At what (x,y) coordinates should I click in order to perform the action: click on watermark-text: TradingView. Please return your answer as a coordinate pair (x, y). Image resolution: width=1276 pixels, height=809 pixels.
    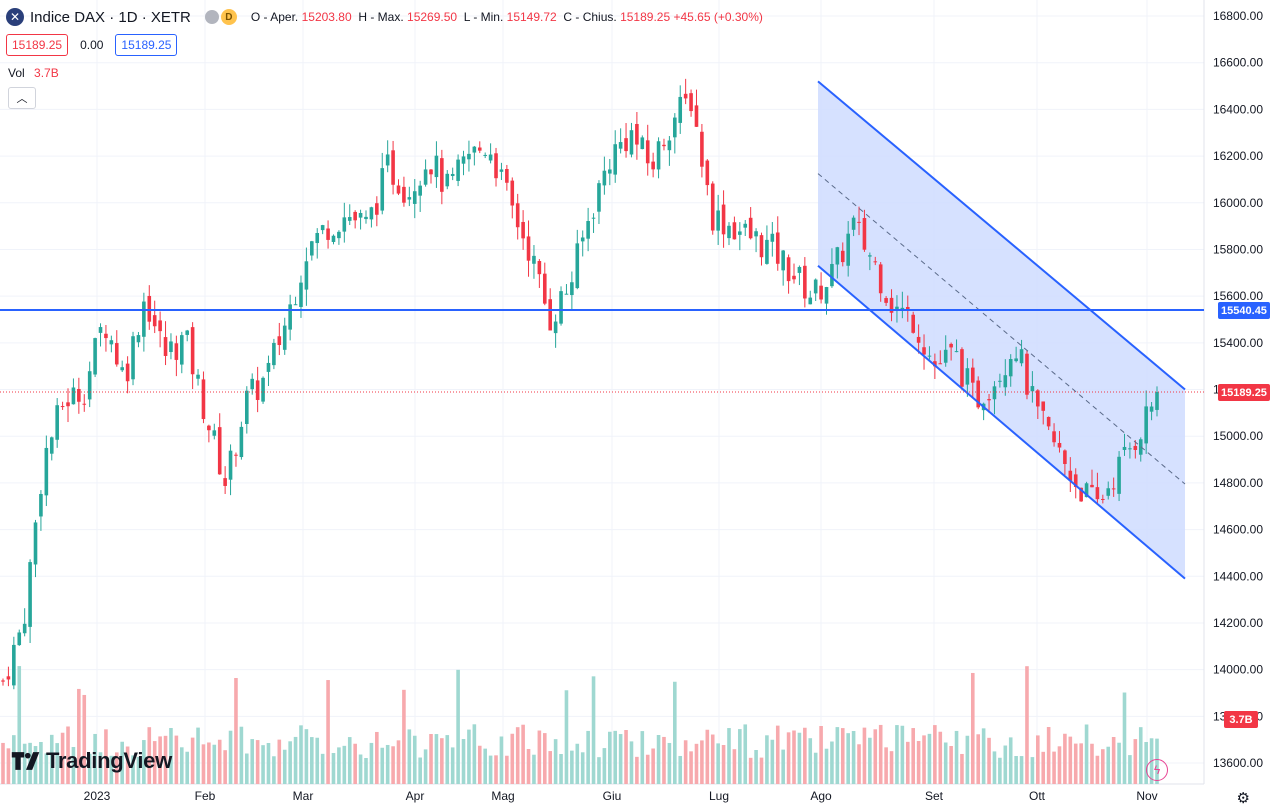
    Looking at the image, I should click on (109, 760).